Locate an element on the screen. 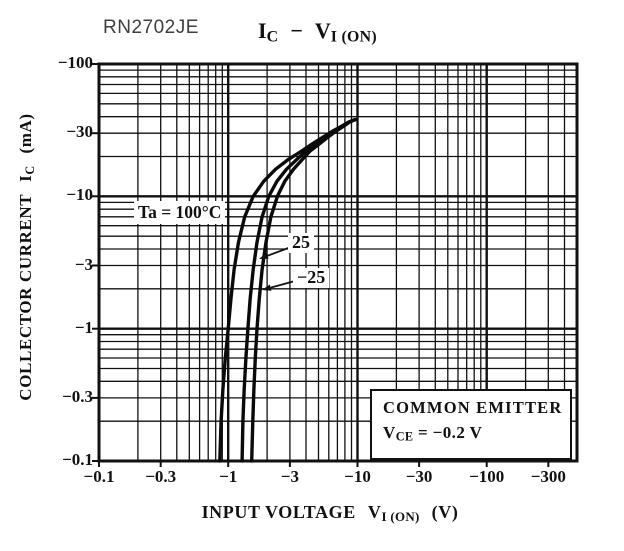 The width and height of the screenshot is (624, 551). x-tick-label: −300 is located at coordinates (548, 476).